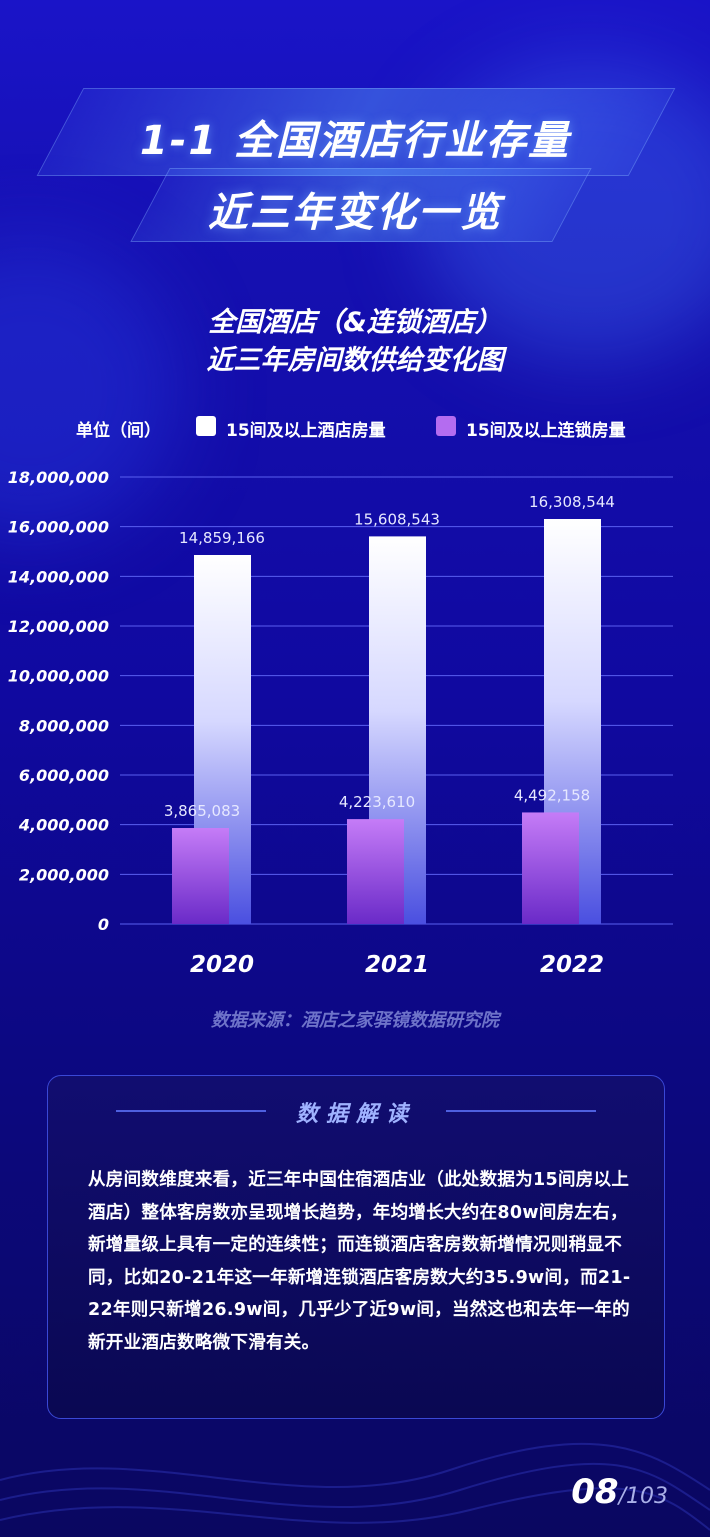 The height and width of the screenshot is (1537, 710). Describe the element at coordinates (643, 1496) in the screenshot. I see `page-total: /103` at that location.